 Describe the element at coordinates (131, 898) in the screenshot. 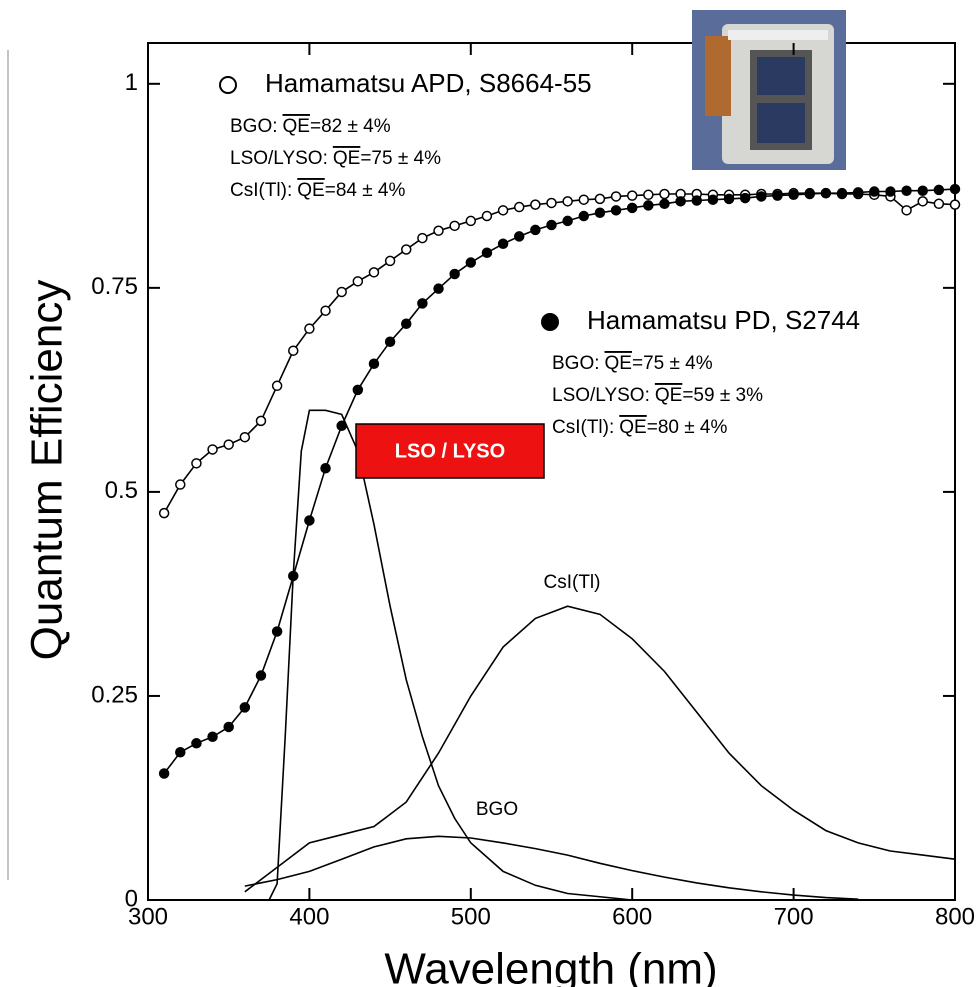

I see `y-tick-label: 0` at that location.